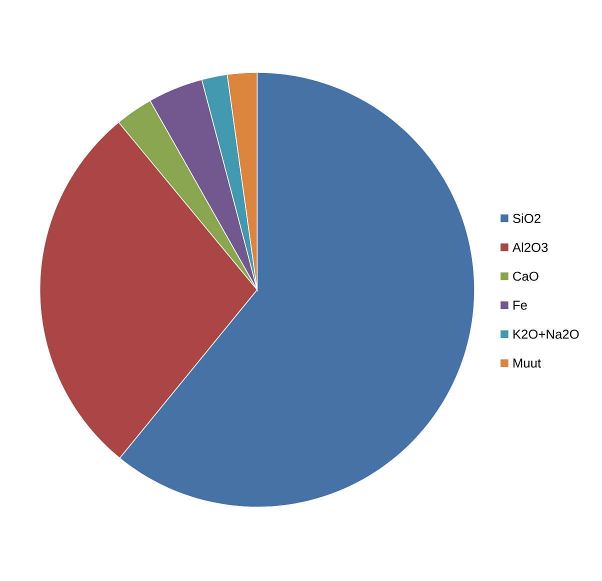  I want to click on legend-label: K2O+Na2O, so click(546, 334).